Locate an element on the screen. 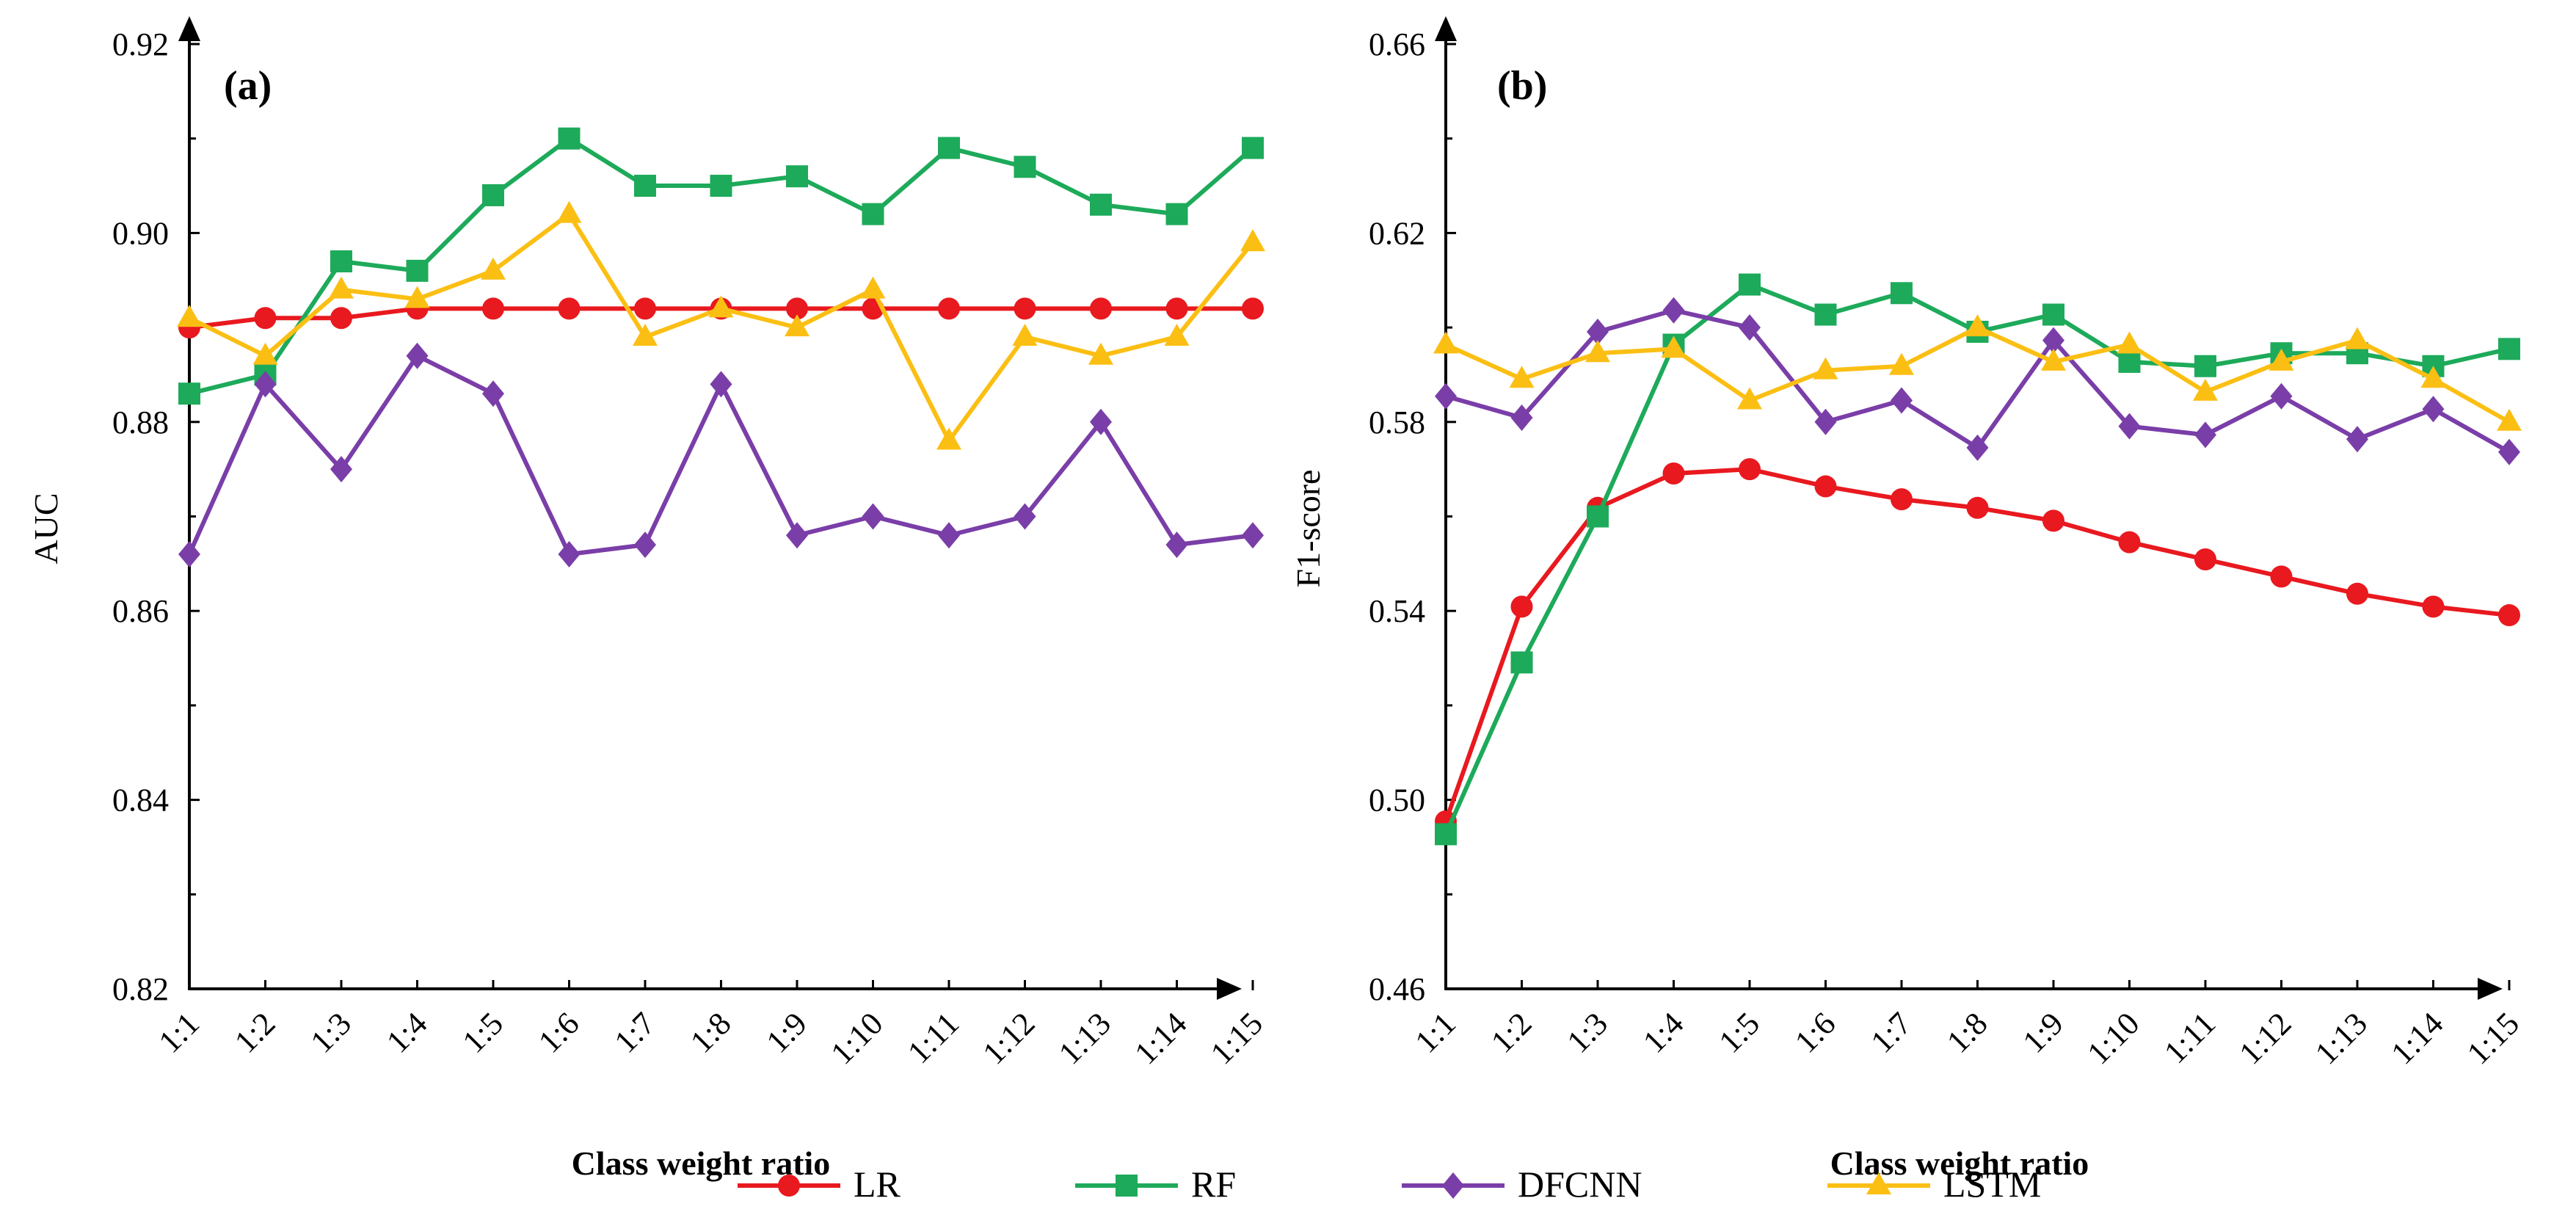 Image resolution: width=2576 pixels, height=1212 pixels. x-axis-arrow is located at coordinates (2490, 989).